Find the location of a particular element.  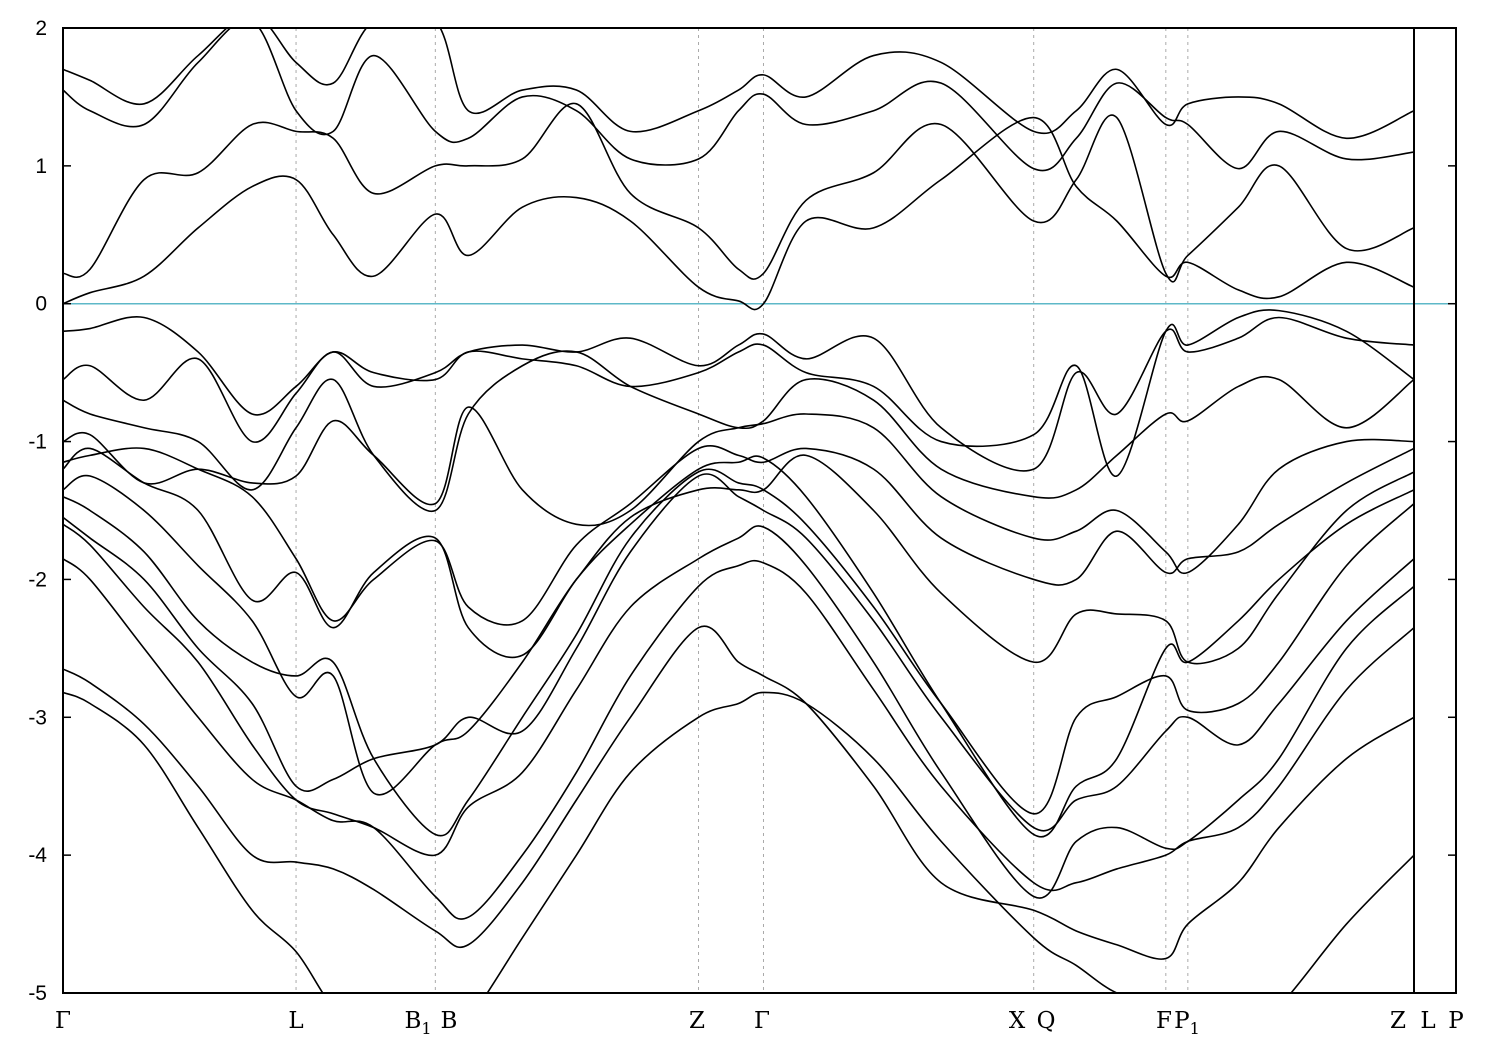

y-tick-label: -2 is located at coordinates (37, 579).